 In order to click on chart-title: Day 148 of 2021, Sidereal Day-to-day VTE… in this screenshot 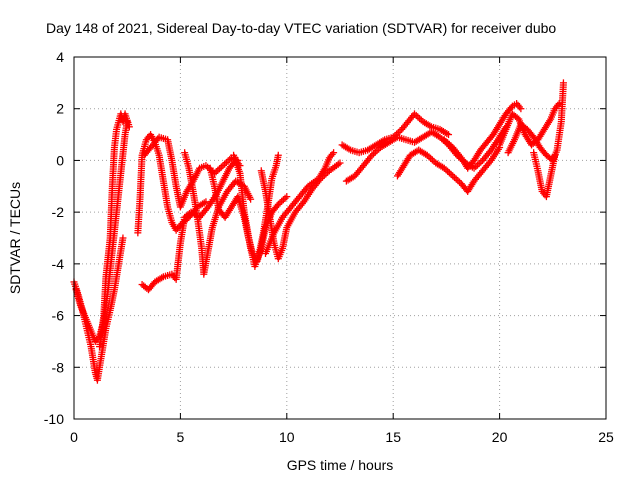, I will do `click(301, 28)`.